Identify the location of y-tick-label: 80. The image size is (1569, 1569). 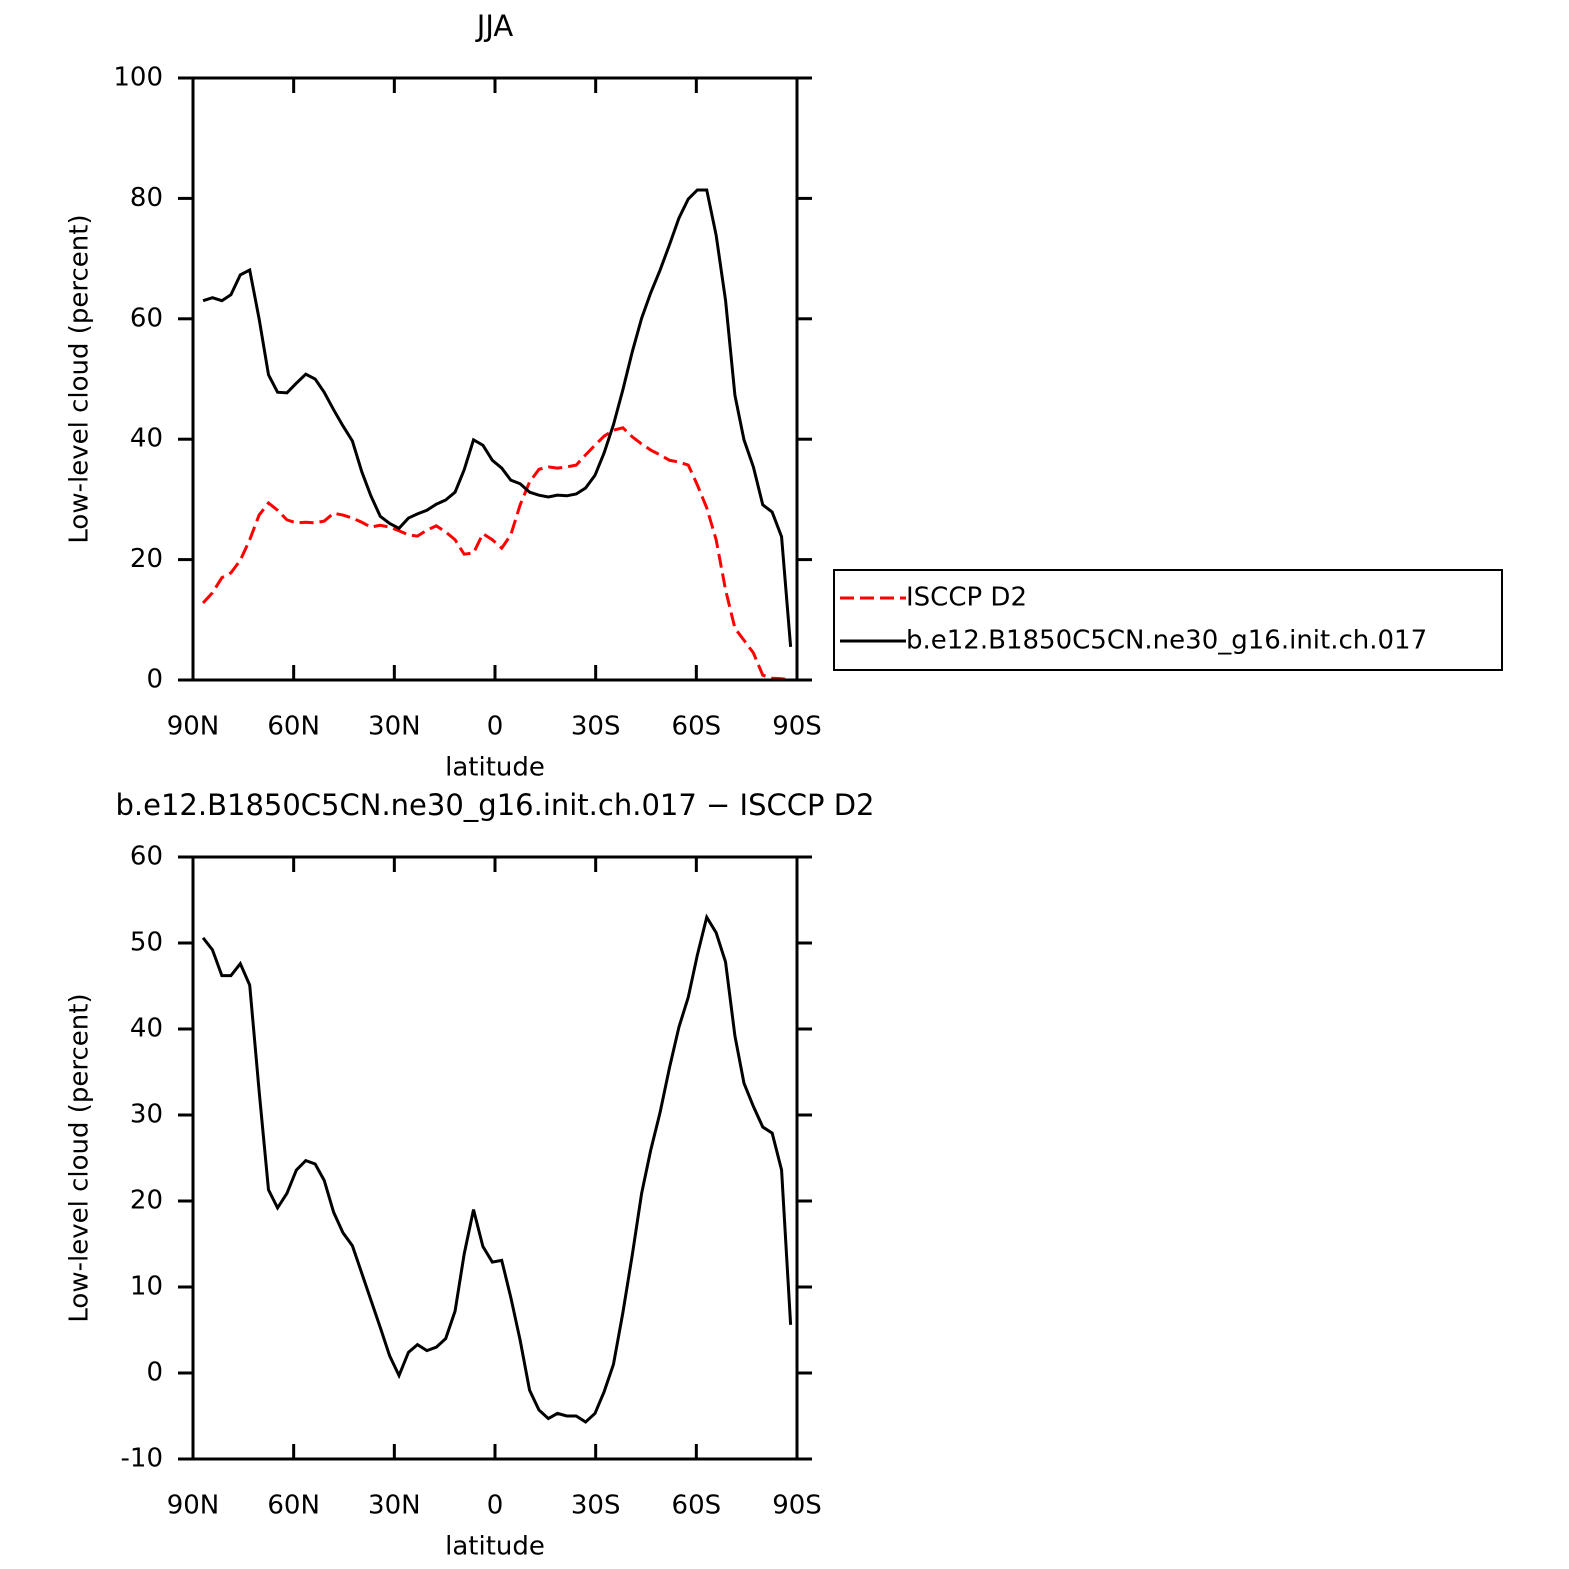
(146, 198).